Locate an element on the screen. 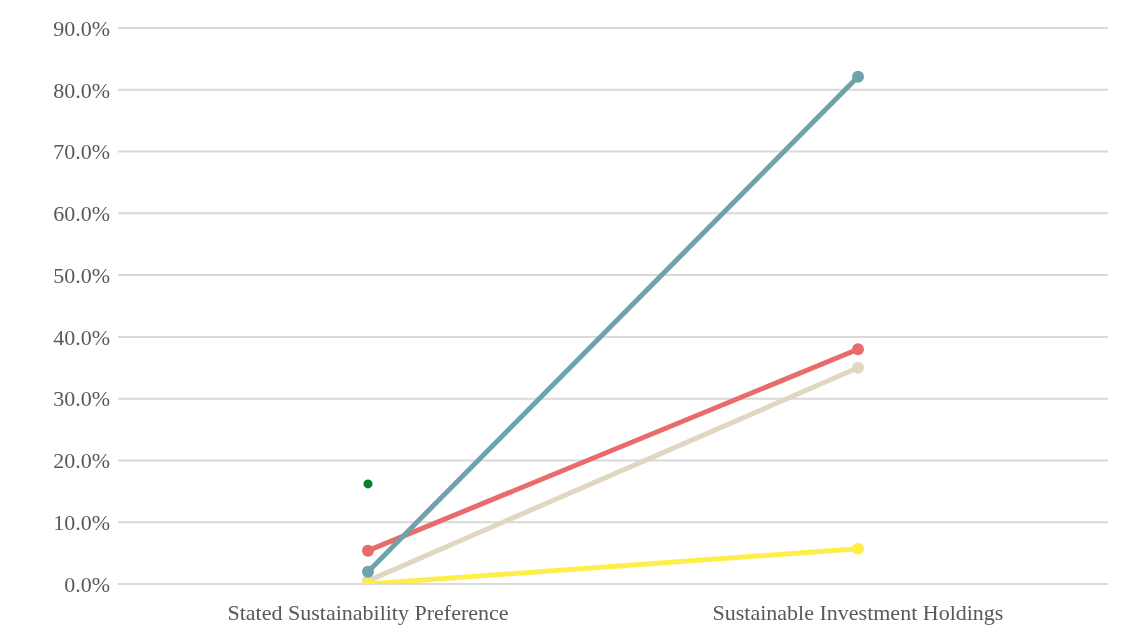 The image size is (1139, 642). y-tick-label: 40.0% is located at coordinates (81, 337).